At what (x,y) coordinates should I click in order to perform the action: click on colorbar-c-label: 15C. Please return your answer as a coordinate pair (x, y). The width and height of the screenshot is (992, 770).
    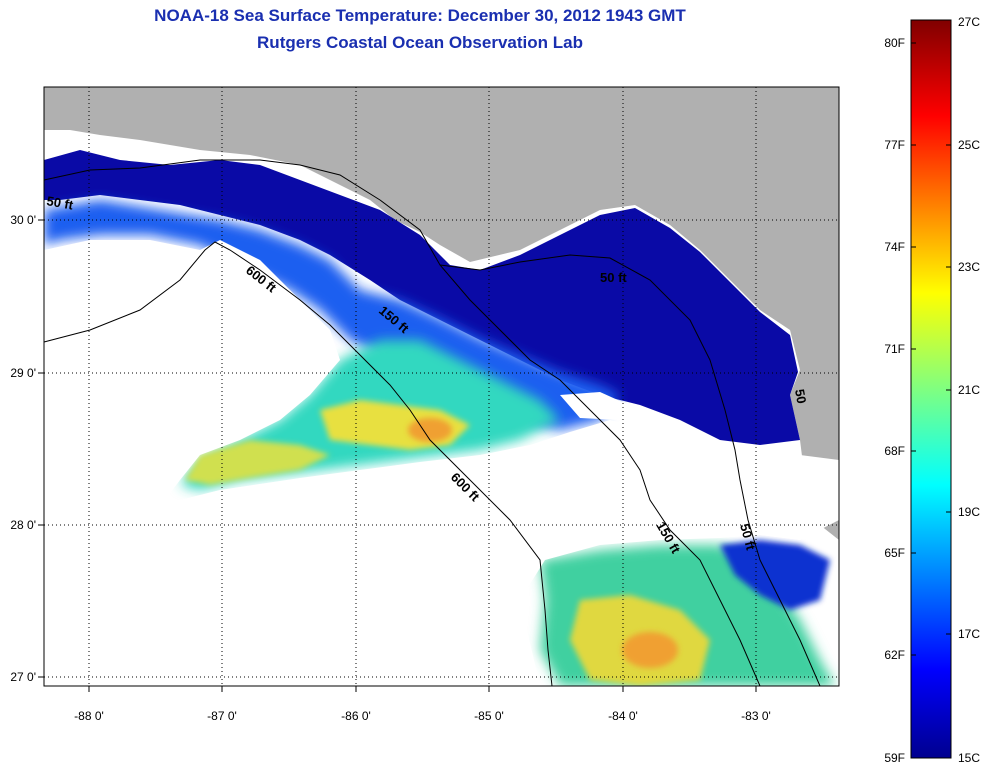
    Looking at the image, I should click on (969, 758).